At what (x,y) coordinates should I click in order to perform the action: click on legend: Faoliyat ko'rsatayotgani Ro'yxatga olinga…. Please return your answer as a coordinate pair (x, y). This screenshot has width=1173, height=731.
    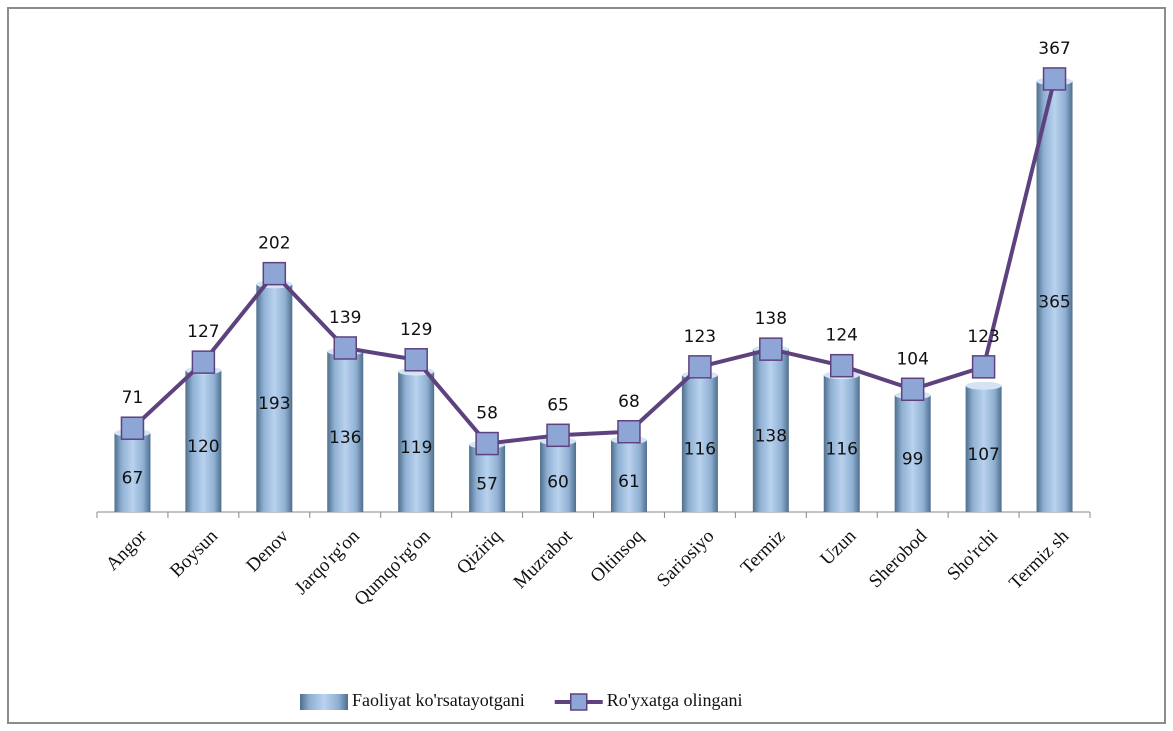
    Looking at the image, I should click on (521, 700).